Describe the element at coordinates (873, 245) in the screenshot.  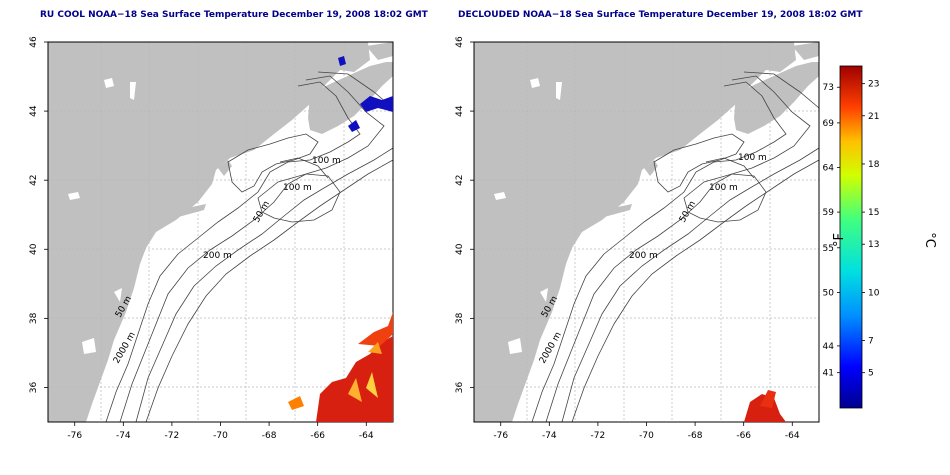
I see `celsius-tick-label: 13` at that location.